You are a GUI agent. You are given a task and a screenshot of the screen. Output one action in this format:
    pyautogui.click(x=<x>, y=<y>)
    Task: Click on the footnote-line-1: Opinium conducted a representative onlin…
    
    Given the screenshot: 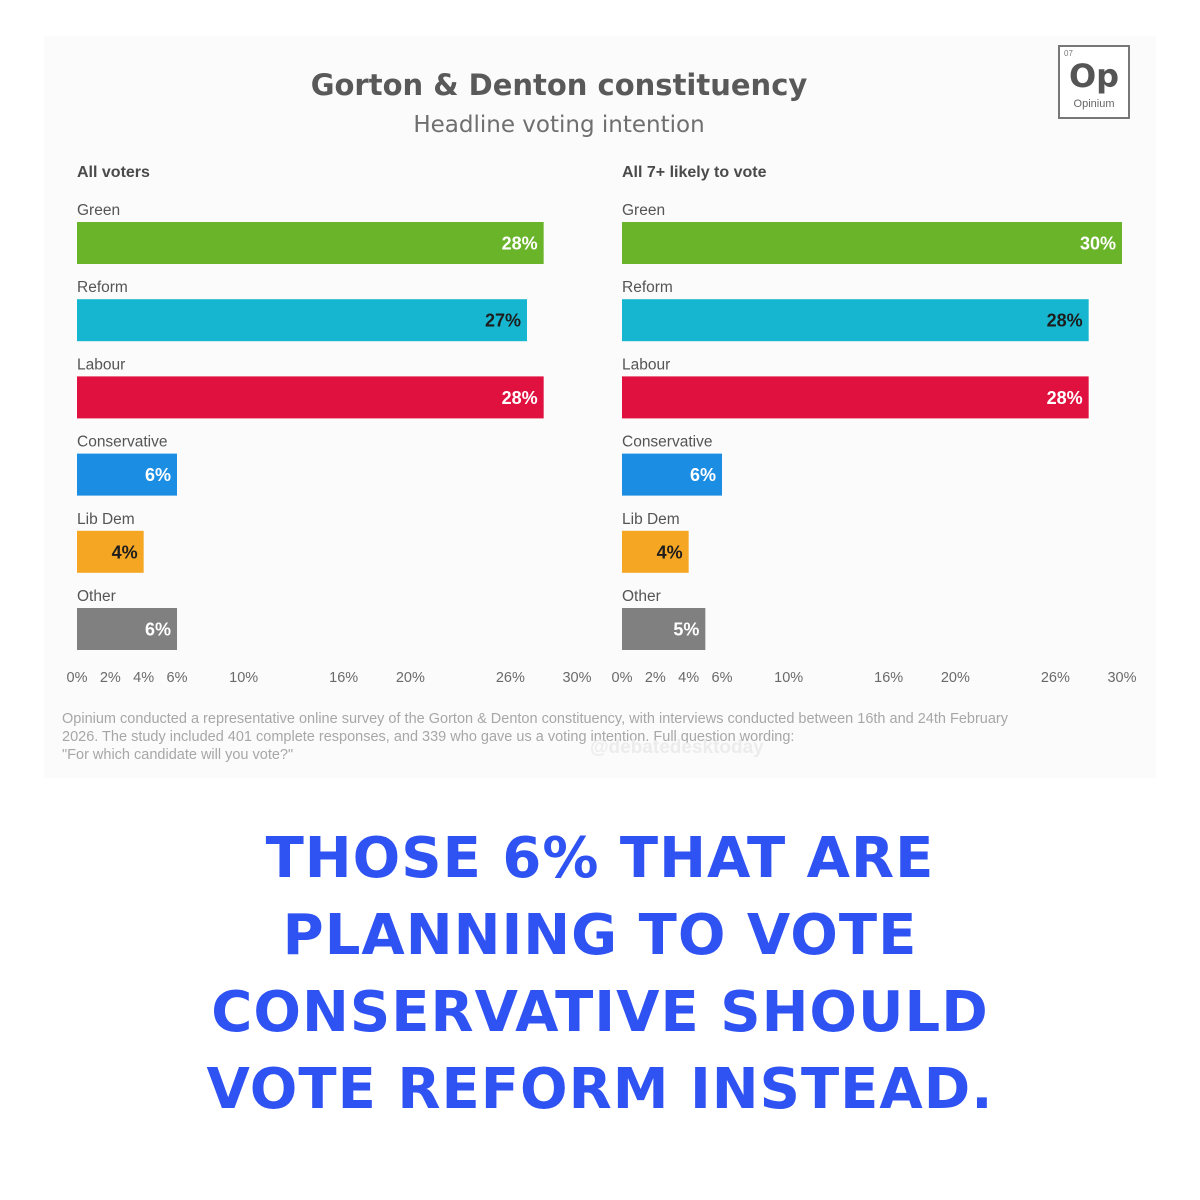 What is the action you would take?
    pyautogui.click(x=535, y=719)
    